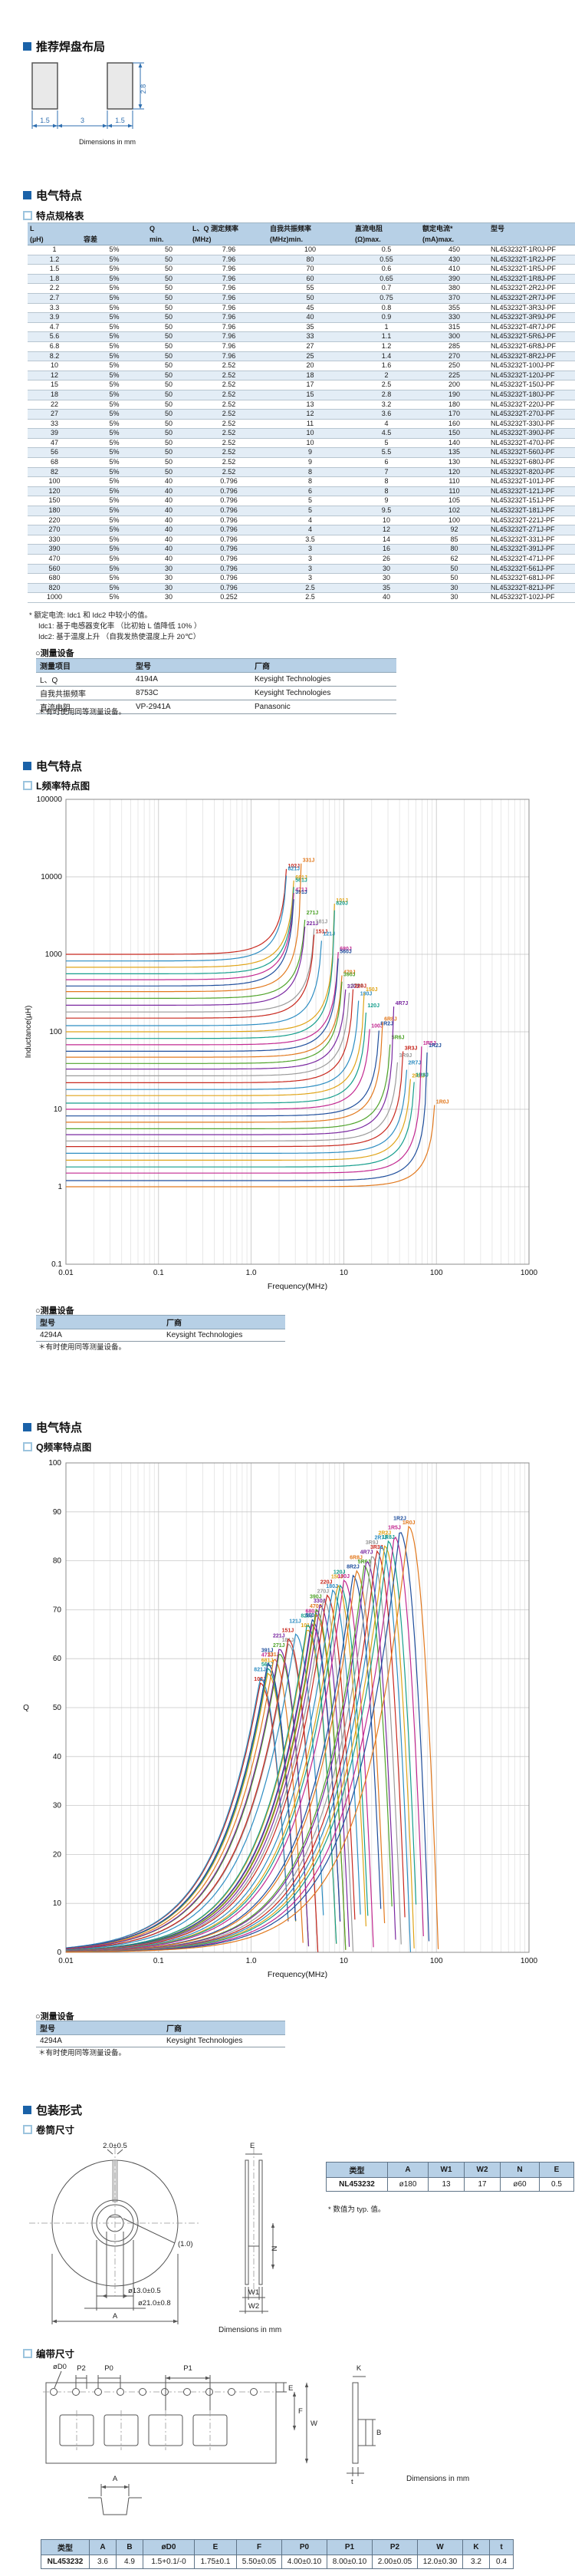  I want to click on curve-4R7J, so click(231, 1070).